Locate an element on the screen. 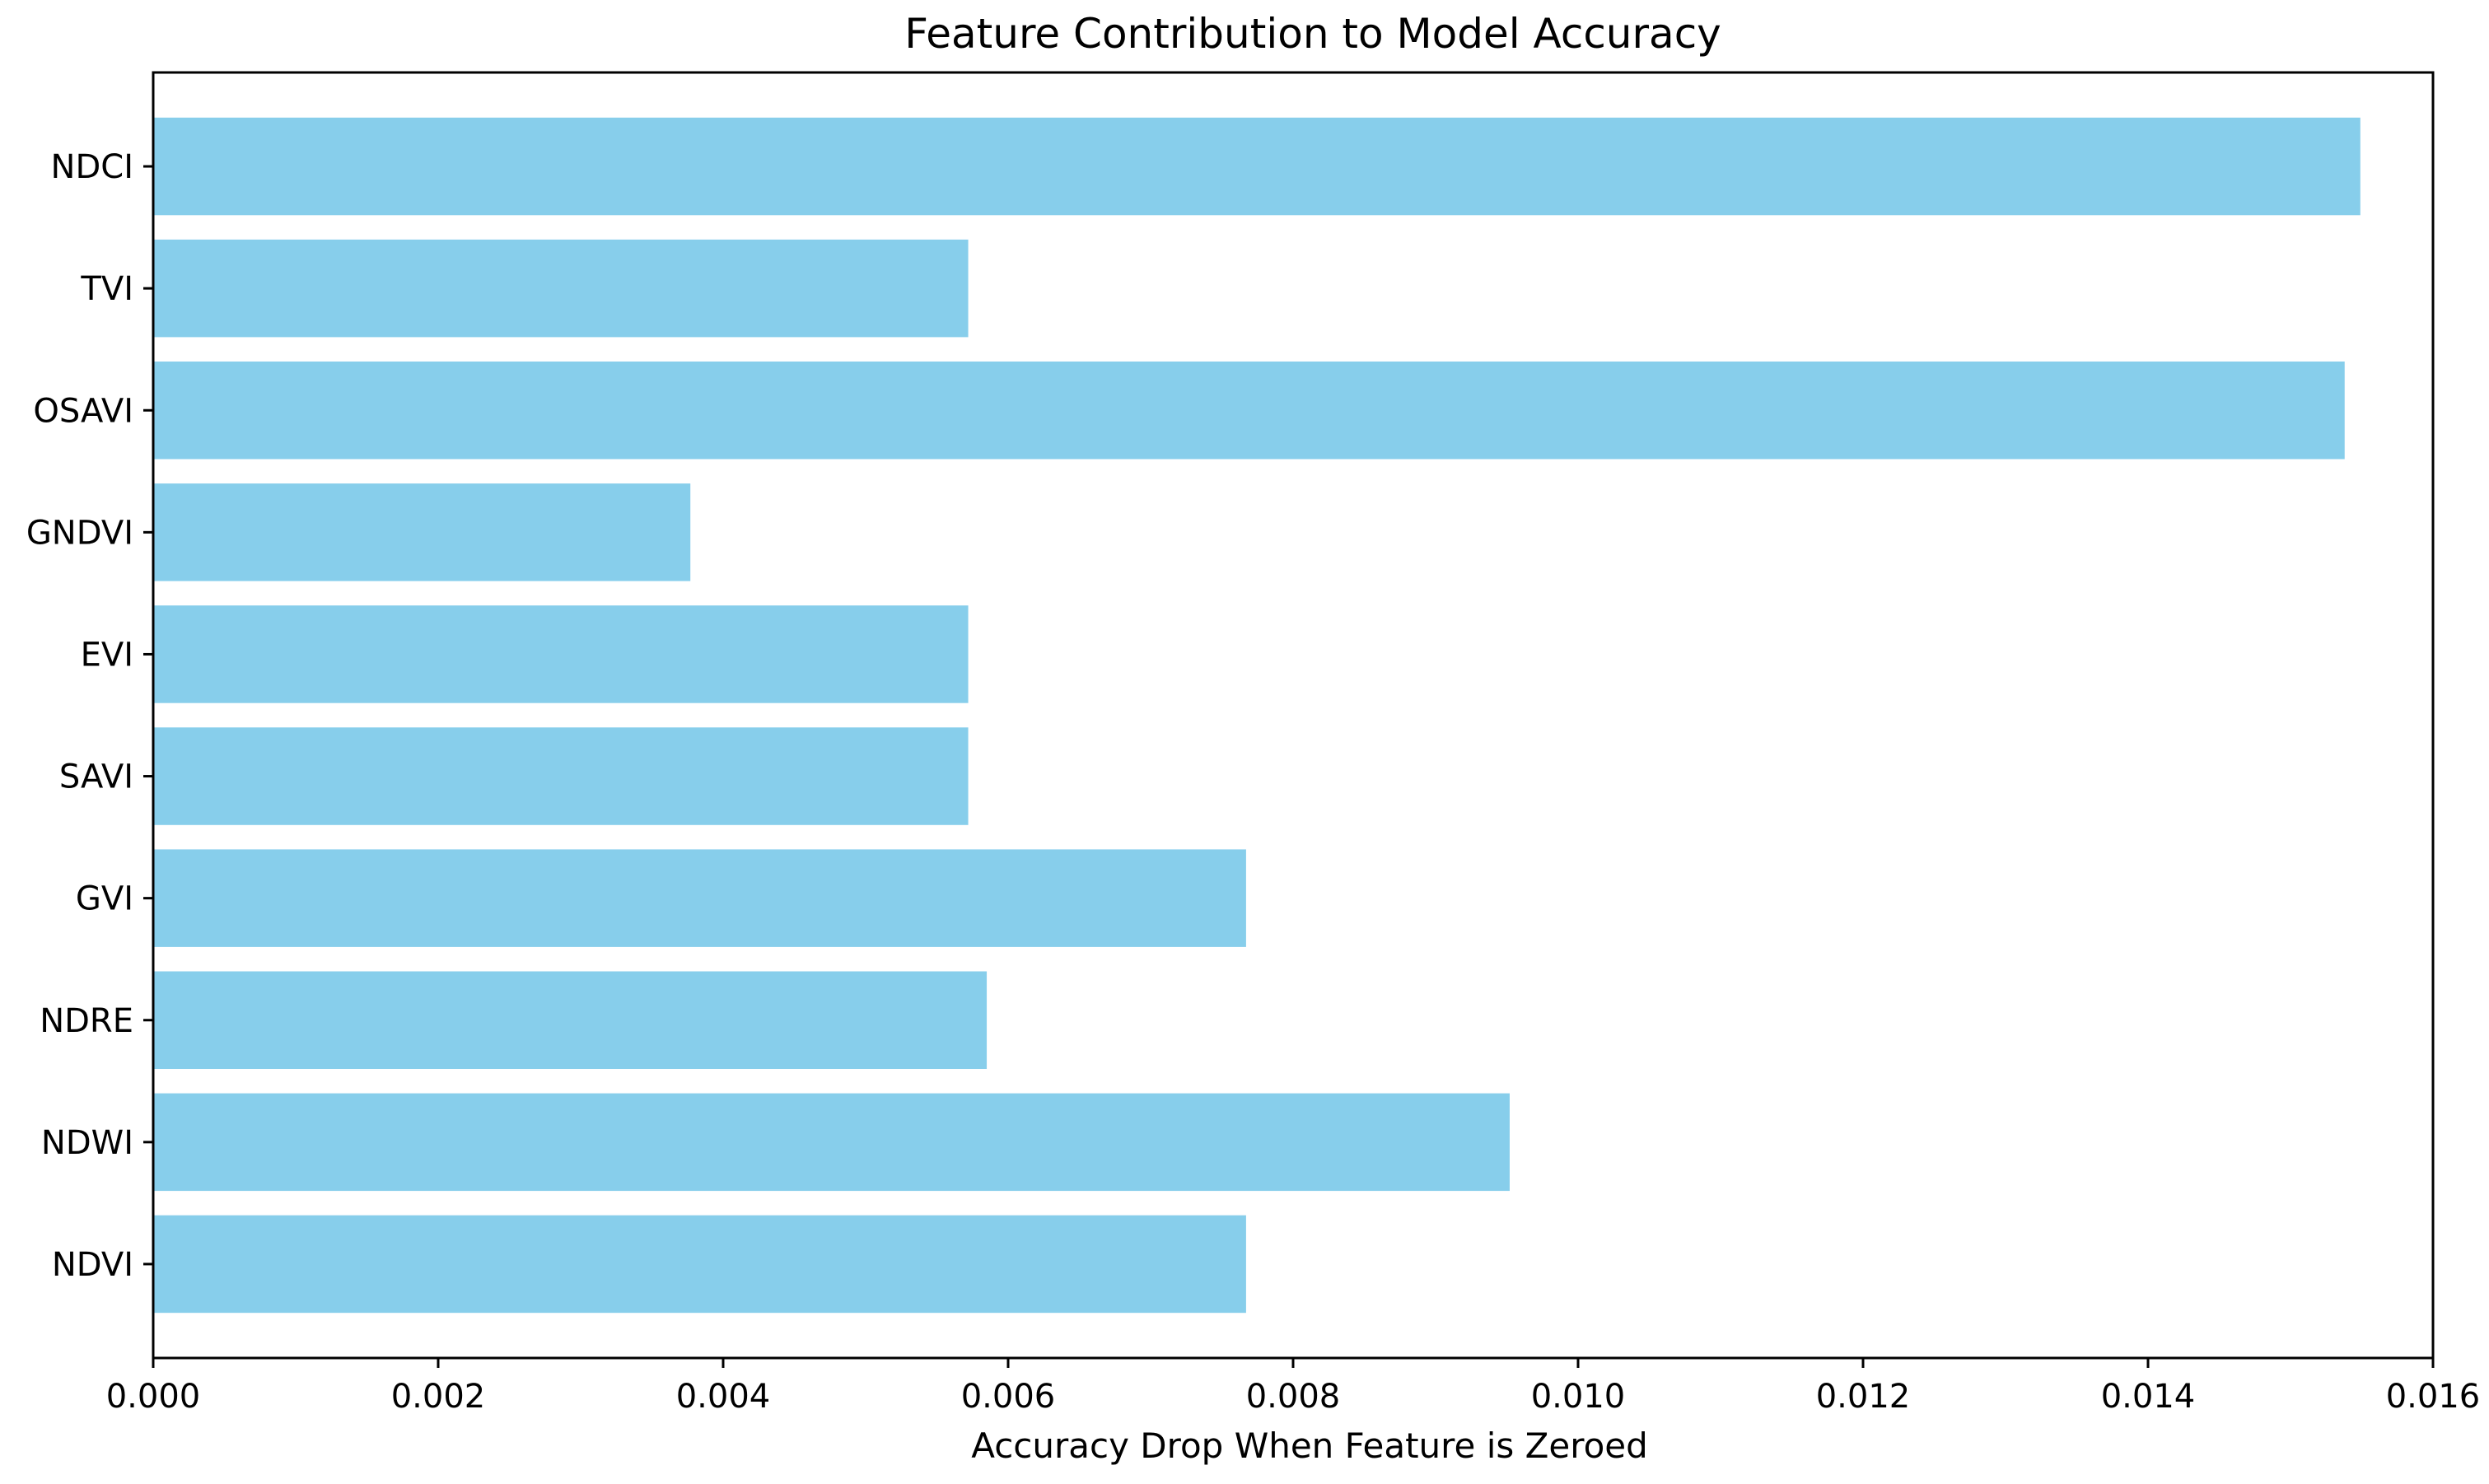 This screenshot has height=1484, width=2489. y-tick-label: GVI is located at coordinates (104, 899).